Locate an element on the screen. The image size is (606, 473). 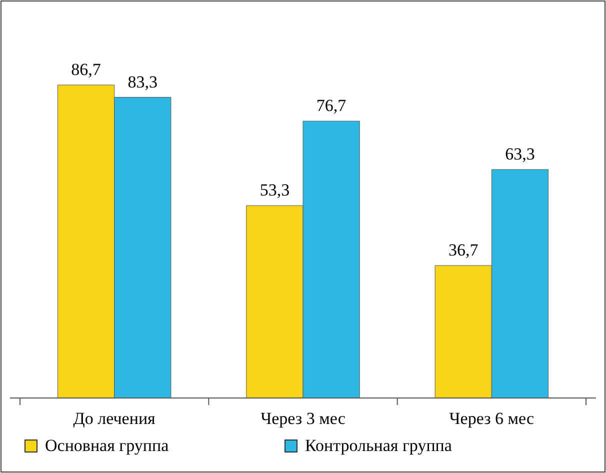
x-tick-label: Через 3 мес is located at coordinates (303, 418).